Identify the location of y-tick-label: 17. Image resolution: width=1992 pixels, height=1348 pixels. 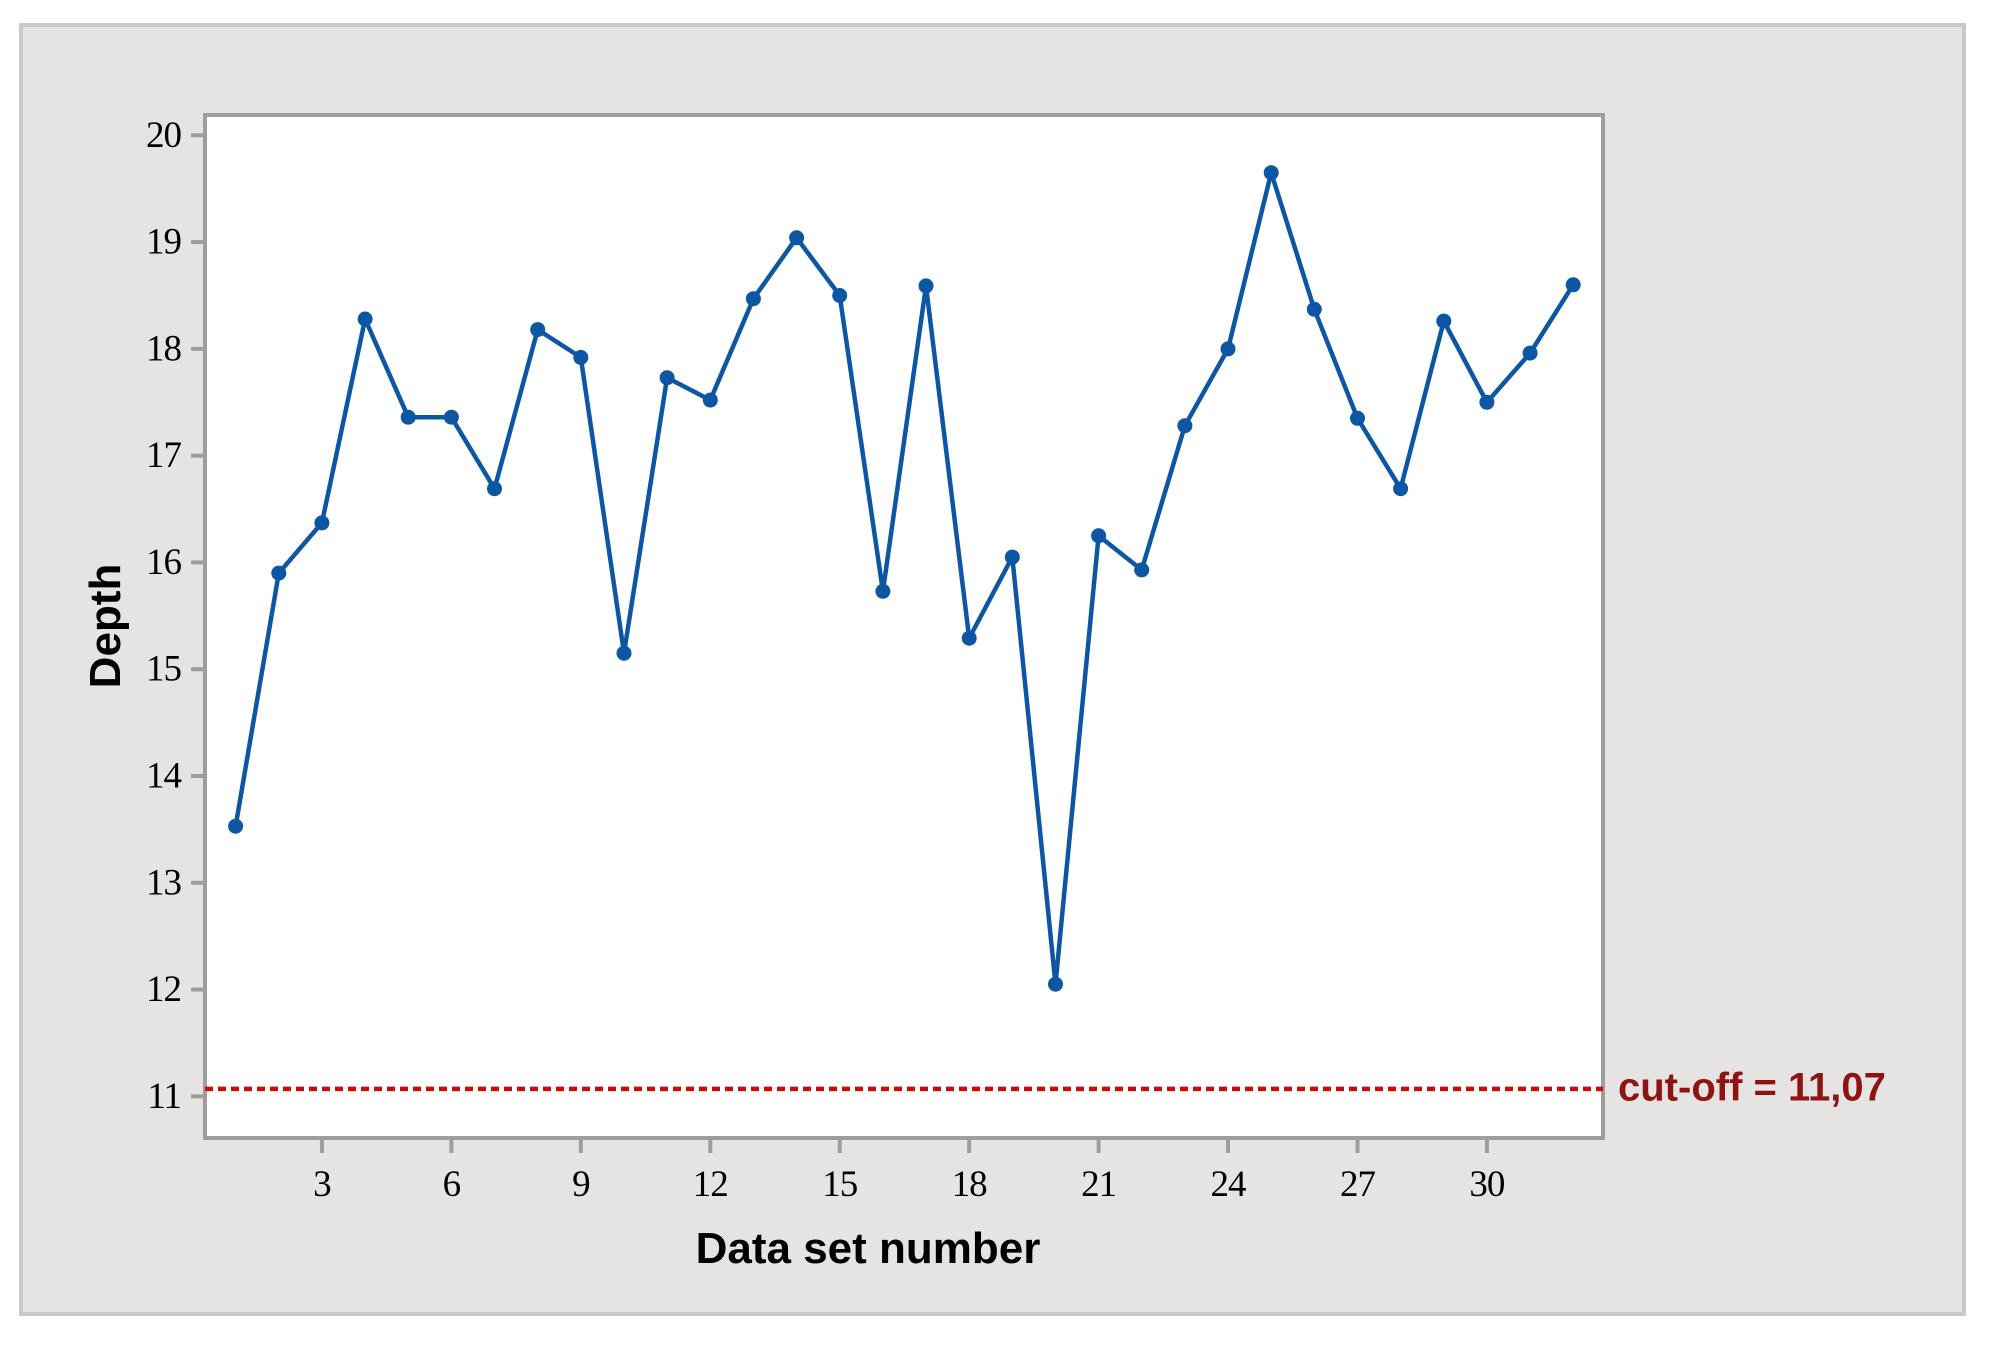
(164, 455).